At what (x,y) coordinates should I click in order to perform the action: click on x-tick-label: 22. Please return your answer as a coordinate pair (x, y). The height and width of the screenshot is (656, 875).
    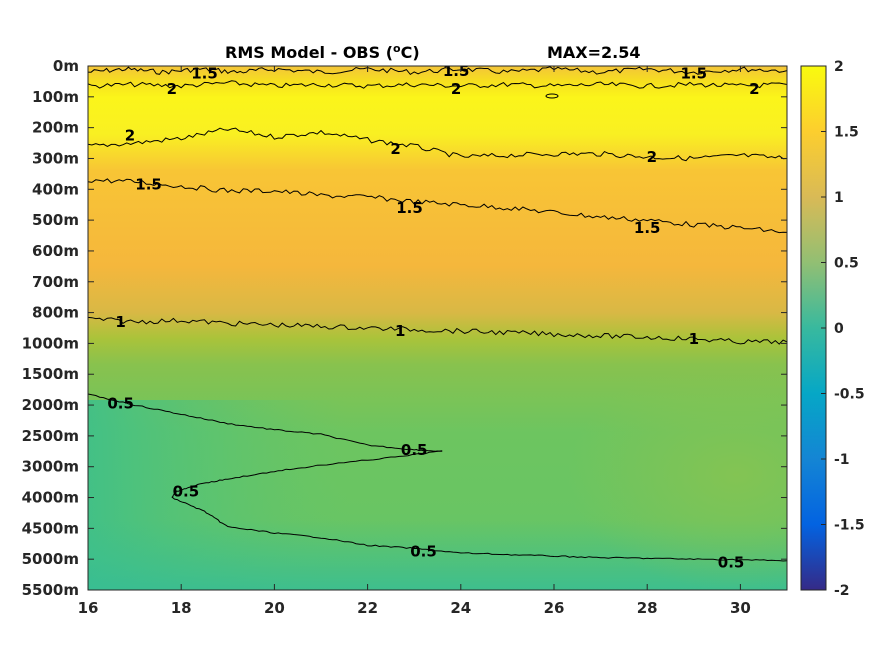
    Looking at the image, I should click on (367, 608).